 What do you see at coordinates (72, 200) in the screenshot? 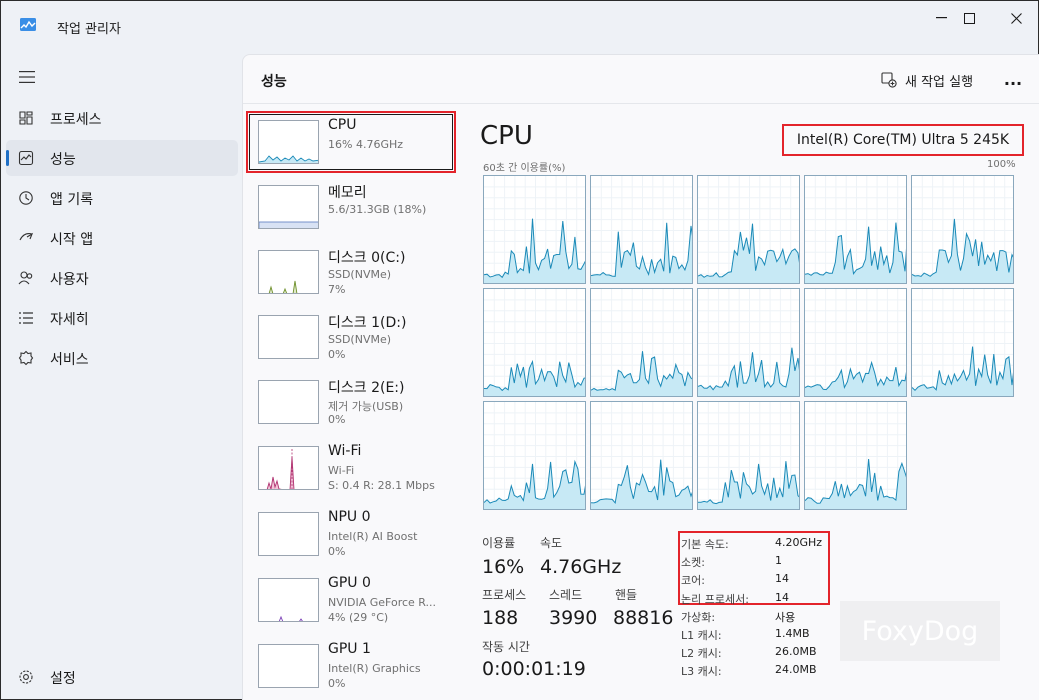
I see `sidebar-item-label: 앱 기록` at bounding box center [72, 200].